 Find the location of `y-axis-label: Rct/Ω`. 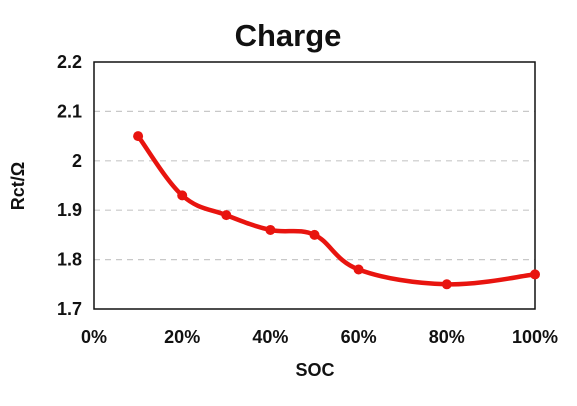

y-axis-label: Rct/Ω is located at coordinates (18, 186).